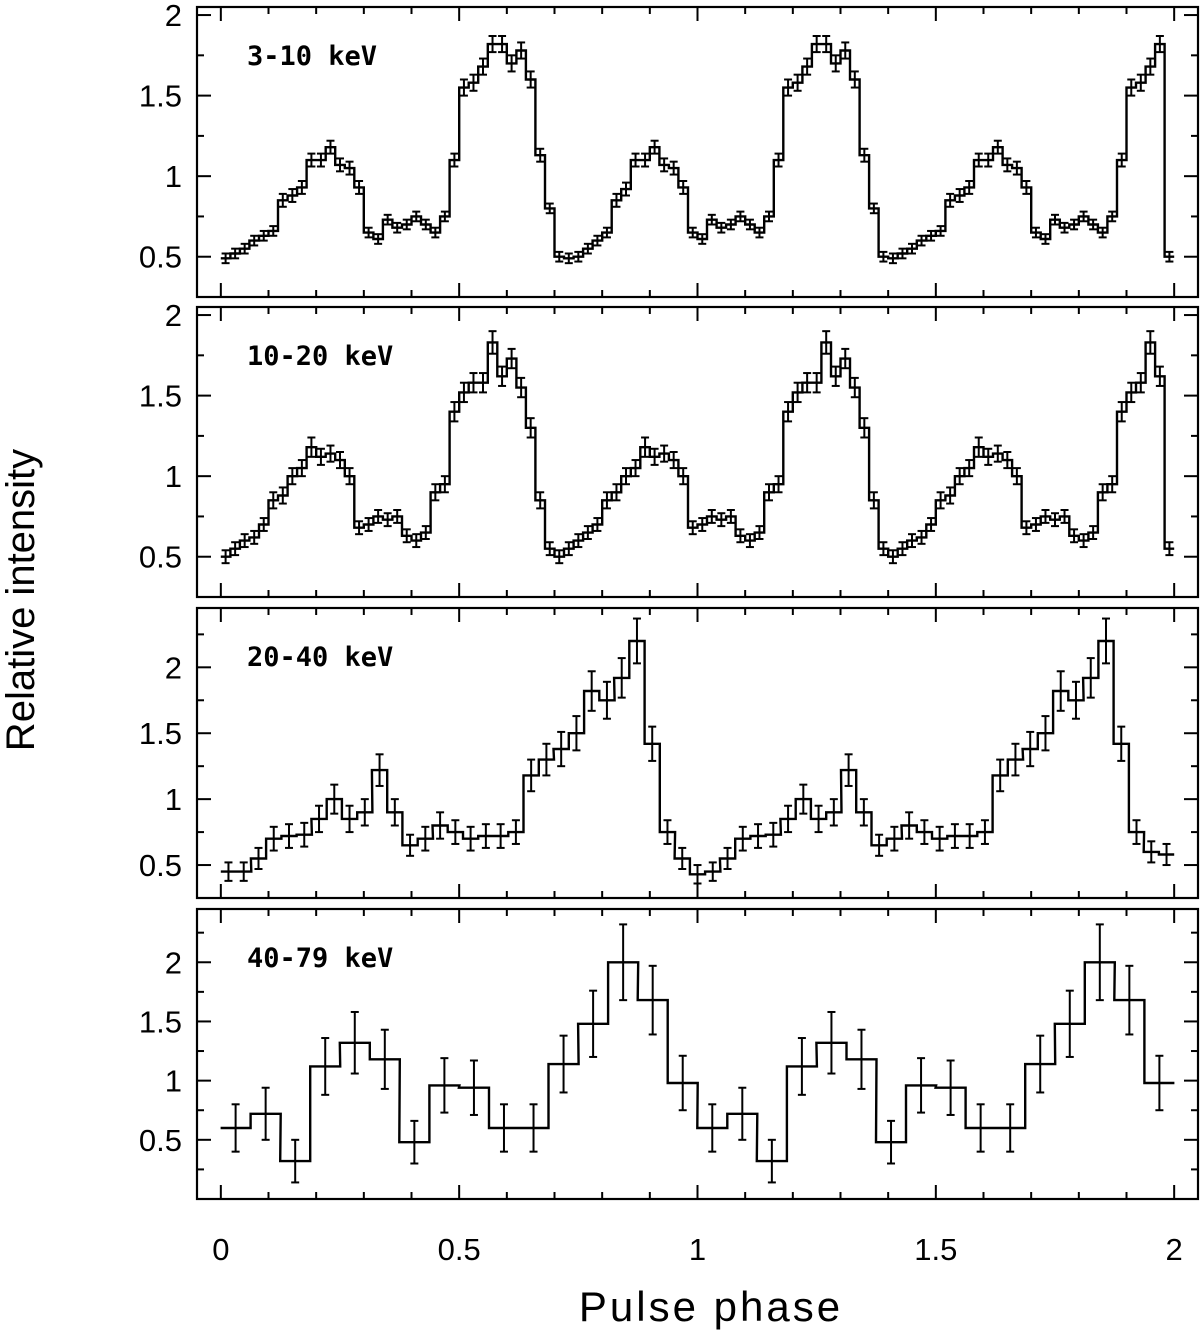 The height and width of the screenshot is (1334, 1200). I want to click on x-tick-label: 1.5, so click(935, 1249).